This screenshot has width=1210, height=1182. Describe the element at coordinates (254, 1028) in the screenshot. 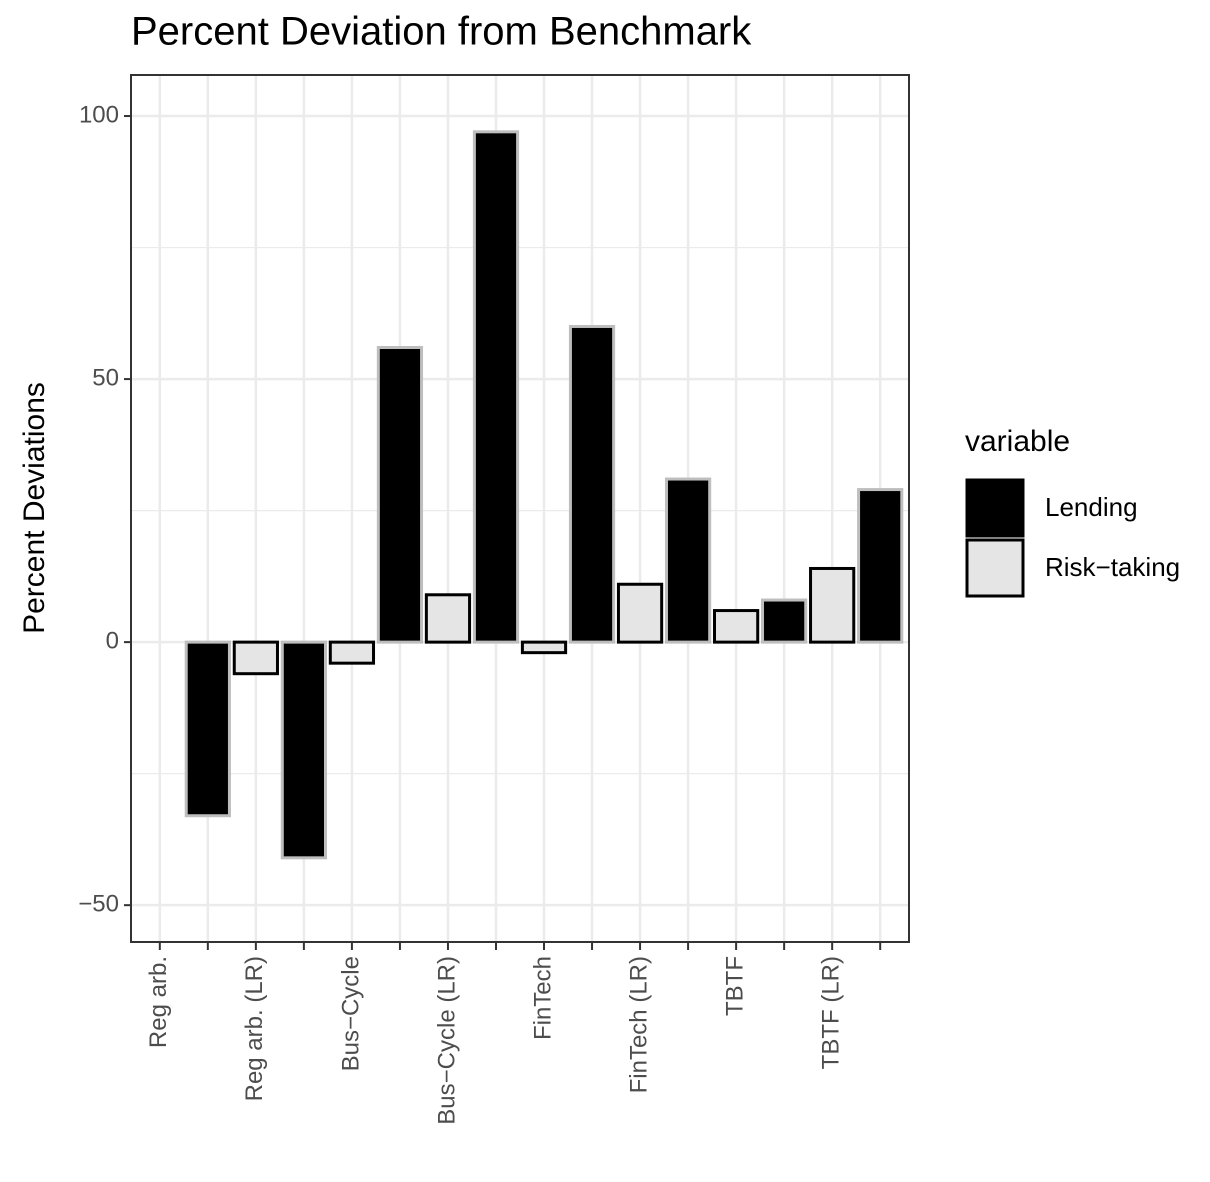

I see `x-tick-label: Reg arb. (LR)` at that location.